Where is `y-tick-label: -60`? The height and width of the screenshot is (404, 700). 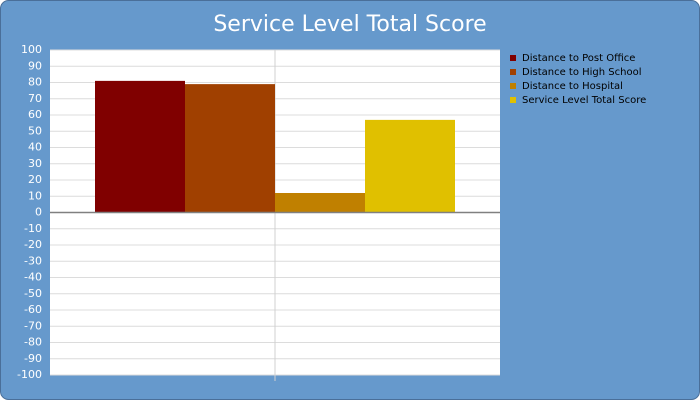 y-tick-label: -60 is located at coordinates (33, 309).